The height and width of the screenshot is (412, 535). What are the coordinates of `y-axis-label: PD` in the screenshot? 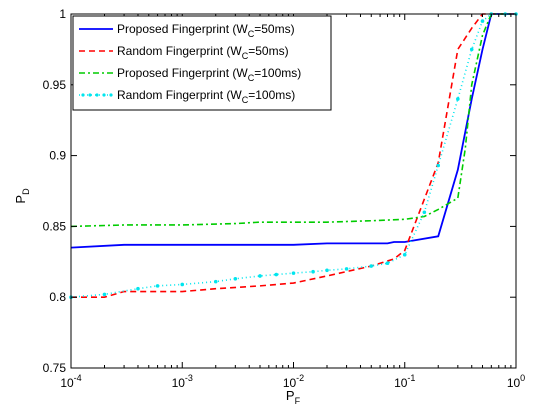 It's located at (22, 196).